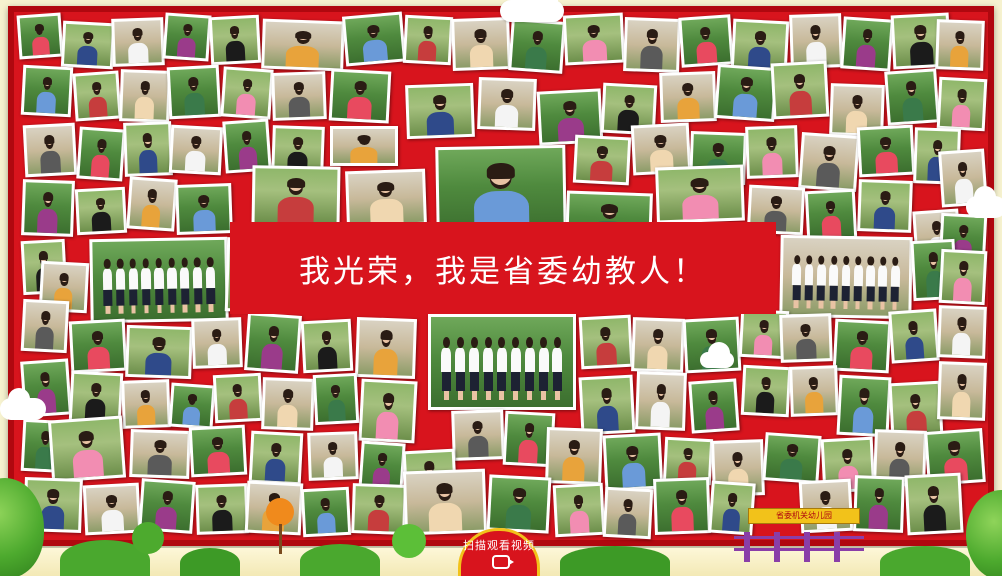  What do you see at coordinates (532, 11) in the screenshot?
I see `cloud-icon` at bounding box center [532, 11].